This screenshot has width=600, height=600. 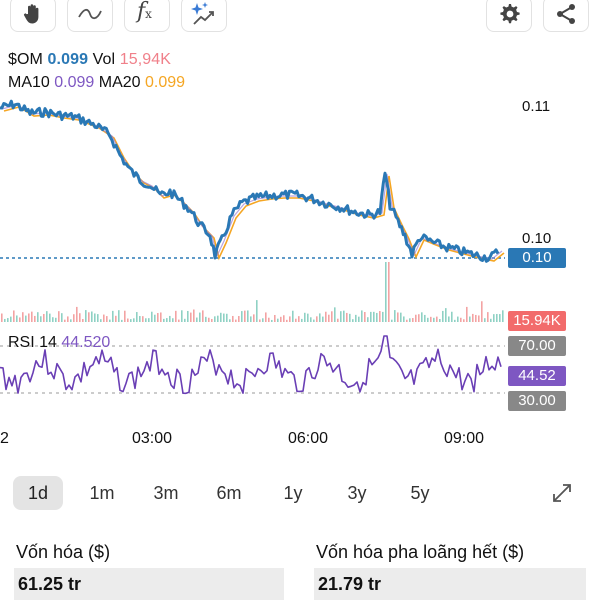 I want to click on range-1d: 1d, so click(x=38, y=493).